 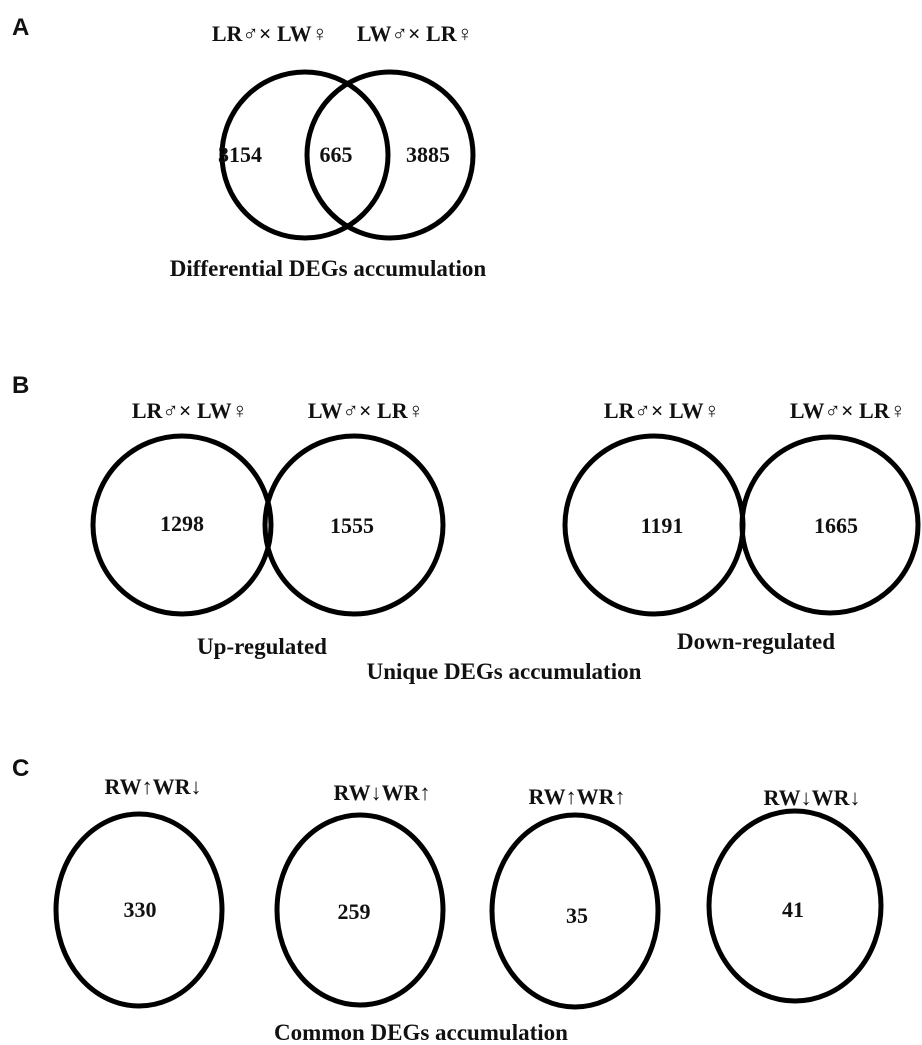 What do you see at coordinates (848, 410) in the screenshot?
I see `panel-b-down-label-right: LW♂× LR♀` at bounding box center [848, 410].